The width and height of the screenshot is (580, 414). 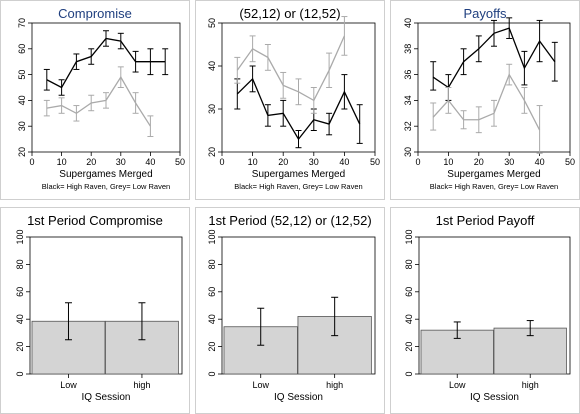 What do you see at coordinates (95, 13) in the screenshot?
I see `chart-title: Compromise` at bounding box center [95, 13].